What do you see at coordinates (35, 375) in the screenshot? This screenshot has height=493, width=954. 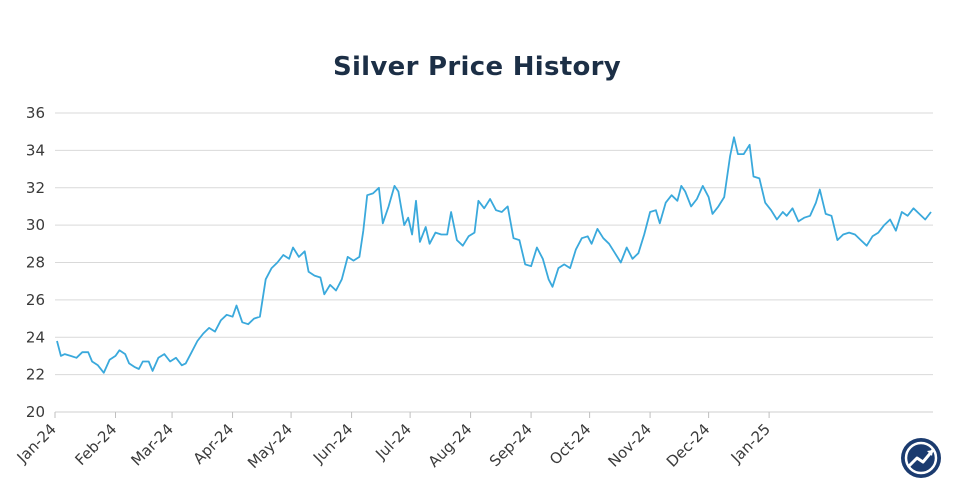 I see `y-tick-label: 22` at bounding box center [35, 375].